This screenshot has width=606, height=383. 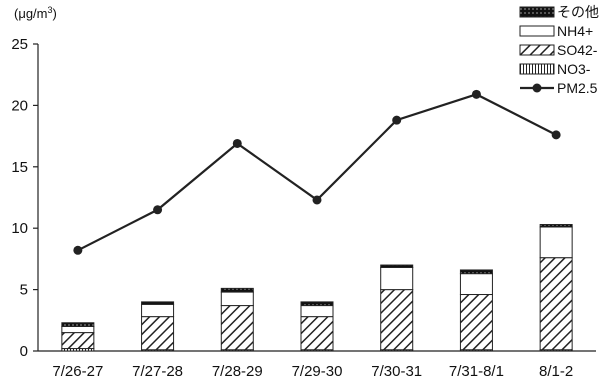 What do you see at coordinates (317, 371) in the screenshot?
I see `x-tick-label: 7/29-30` at bounding box center [317, 371].